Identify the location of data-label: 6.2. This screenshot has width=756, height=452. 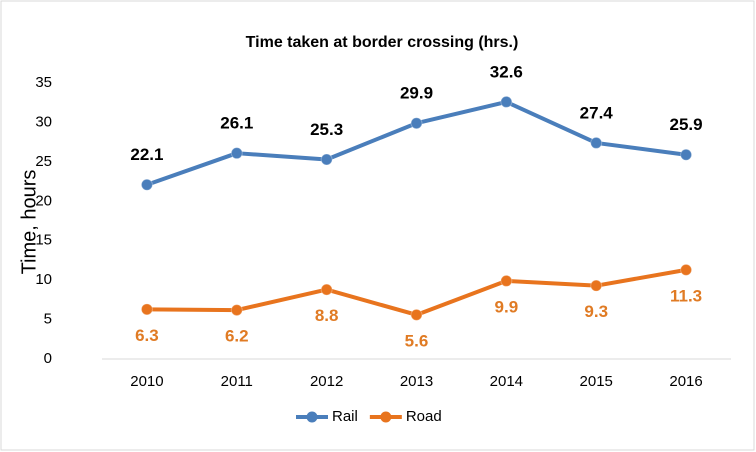
(237, 336).